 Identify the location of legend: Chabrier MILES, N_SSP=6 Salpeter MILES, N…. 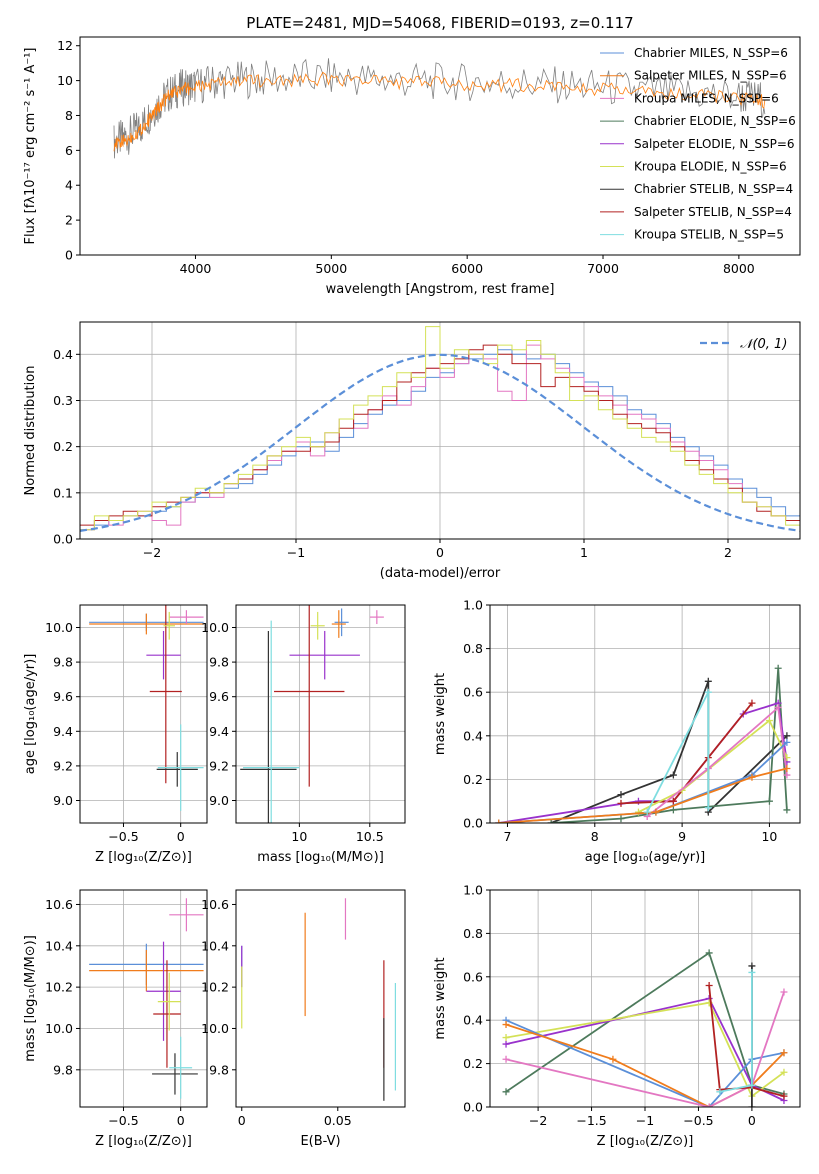
(698, 144).